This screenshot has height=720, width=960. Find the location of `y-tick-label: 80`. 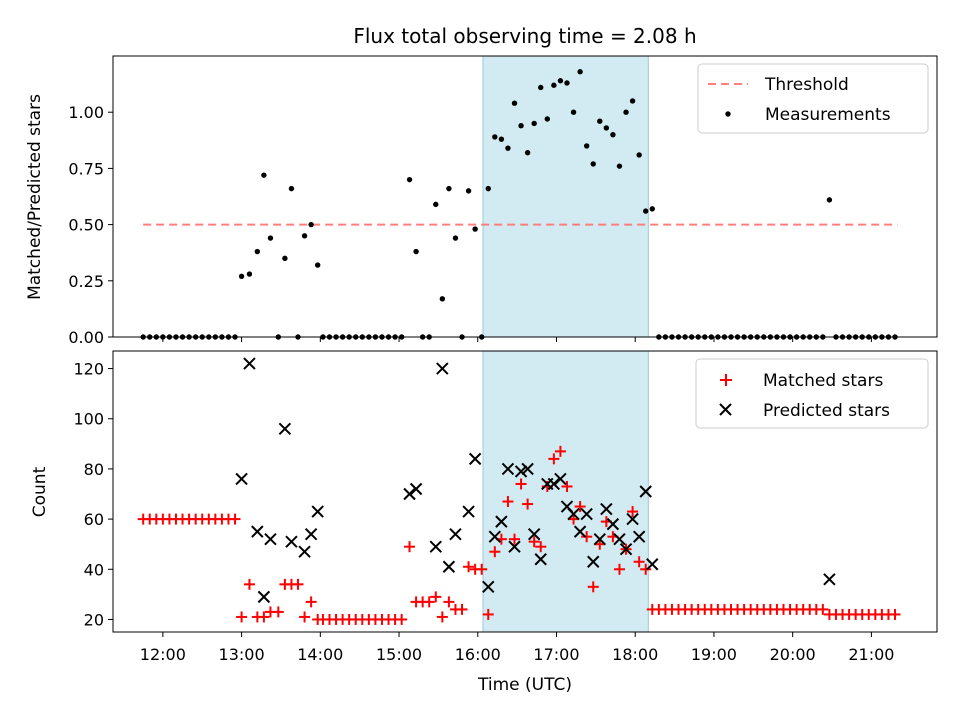

y-tick-label: 80 is located at coordinates (94, 469).